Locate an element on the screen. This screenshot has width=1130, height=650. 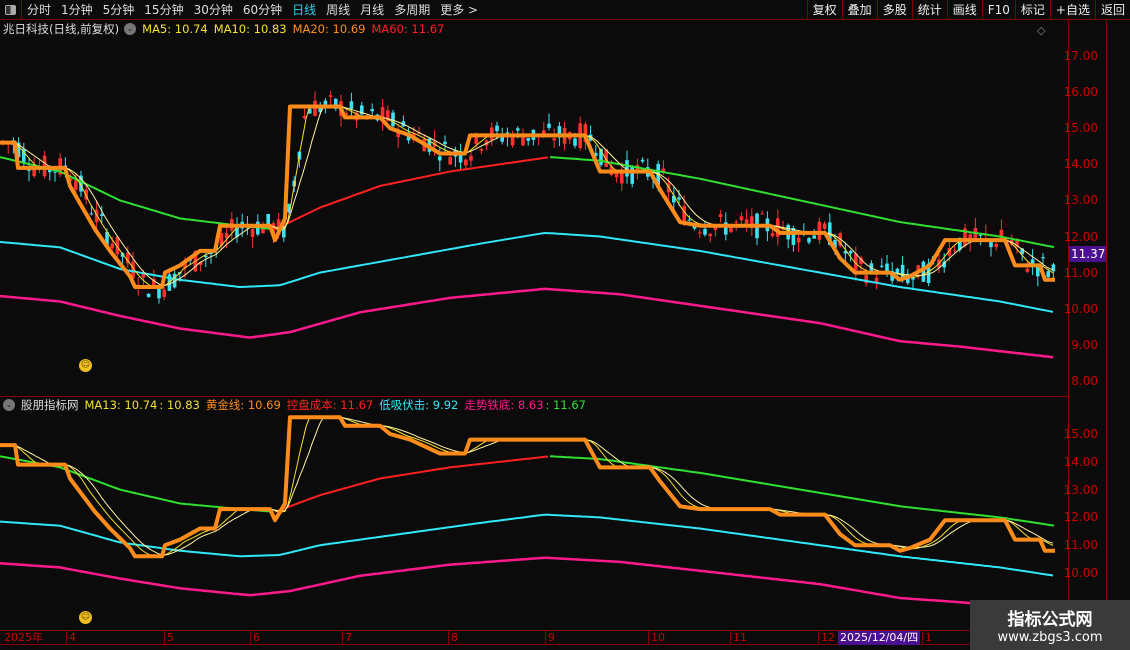
sub-iron-bottom-line is located at coordinates (527, 584).